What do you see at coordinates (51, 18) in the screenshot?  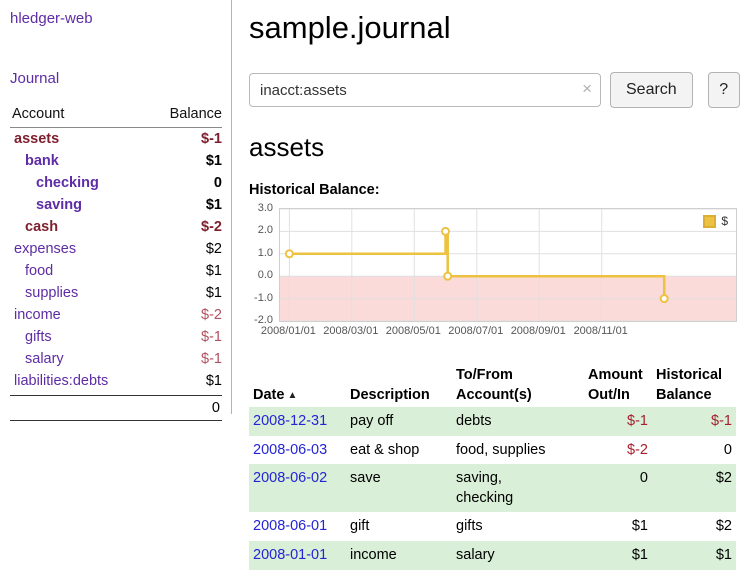 I see `app-title-link: hledger-web` at bounding box center [51, 18].